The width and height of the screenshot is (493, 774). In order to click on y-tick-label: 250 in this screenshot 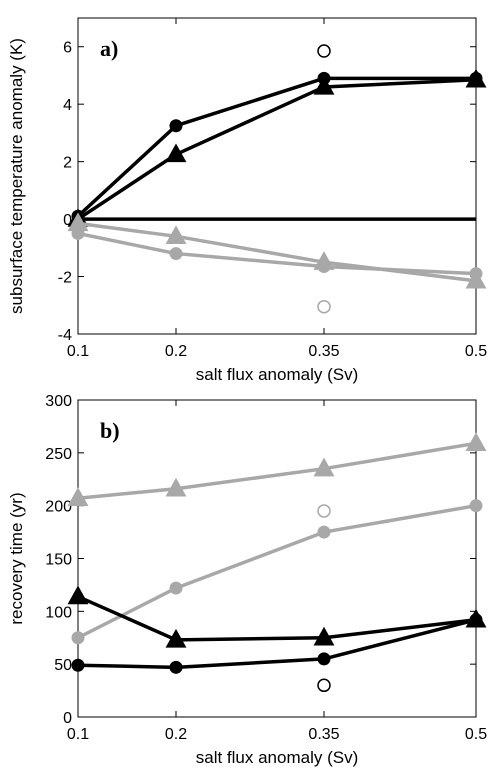, I will do `click(58, 454)`.